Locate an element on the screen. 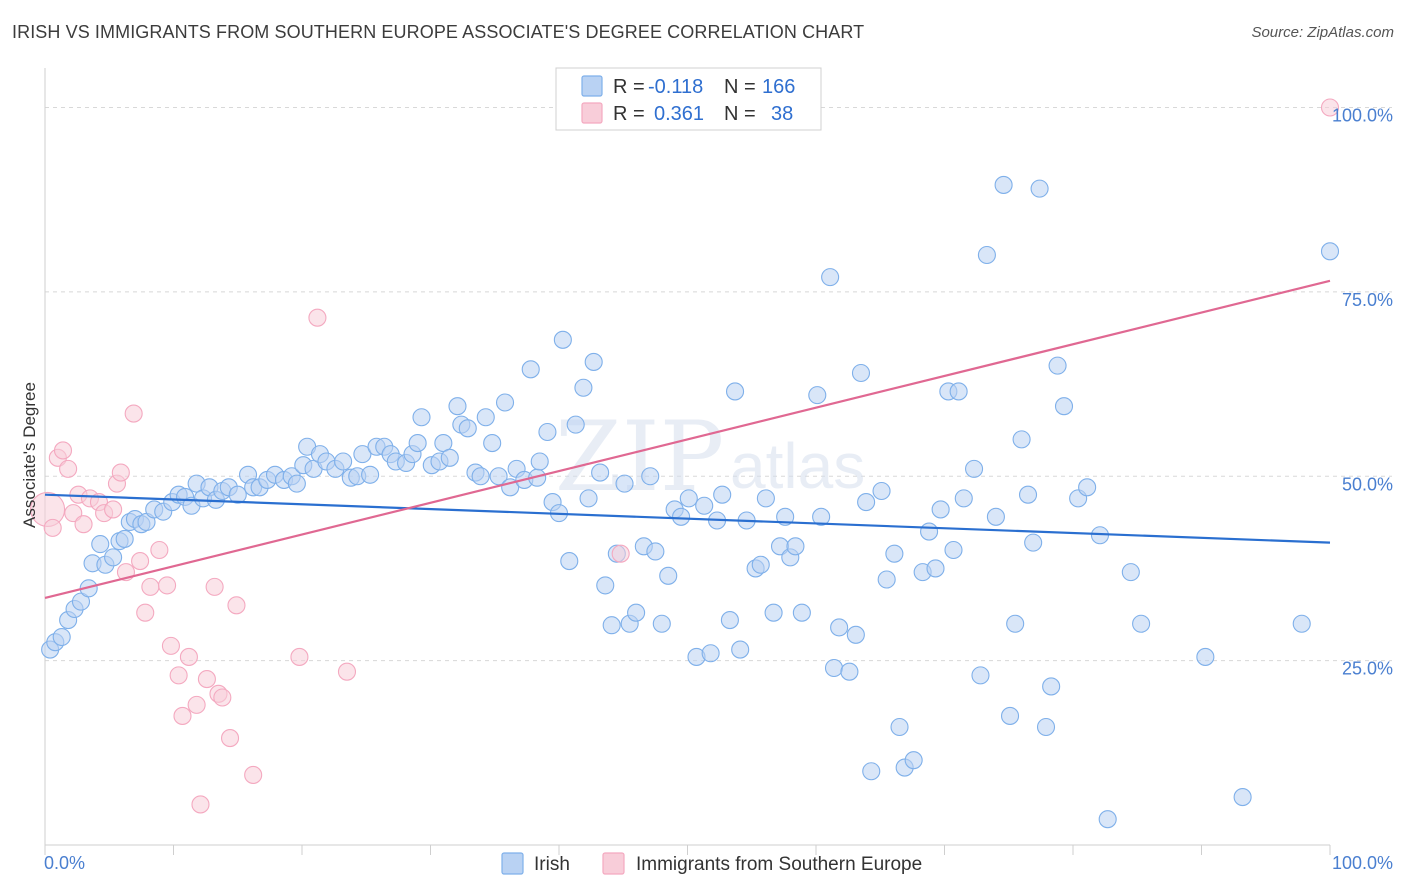 Image resolution: width=1406 pixels, height=892 pixels. legend-swatch-irish is located at coordinates (592, 86).